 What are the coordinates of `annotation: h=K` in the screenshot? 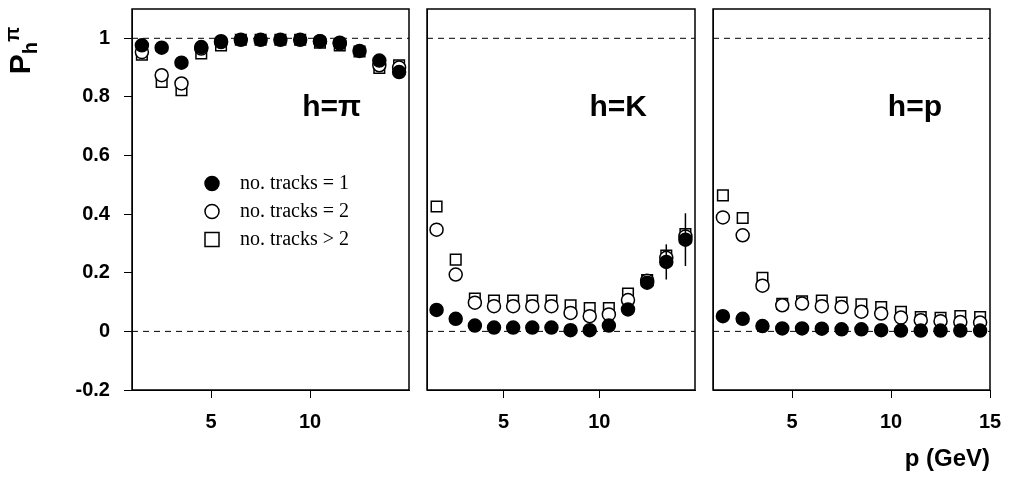 It's located at (618, 105).